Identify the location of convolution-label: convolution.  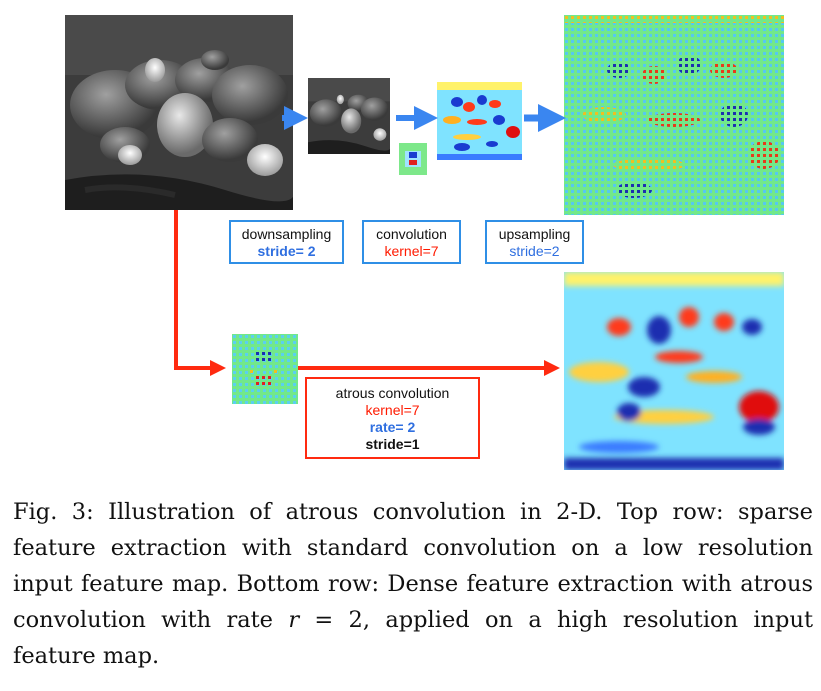
(411, 234).